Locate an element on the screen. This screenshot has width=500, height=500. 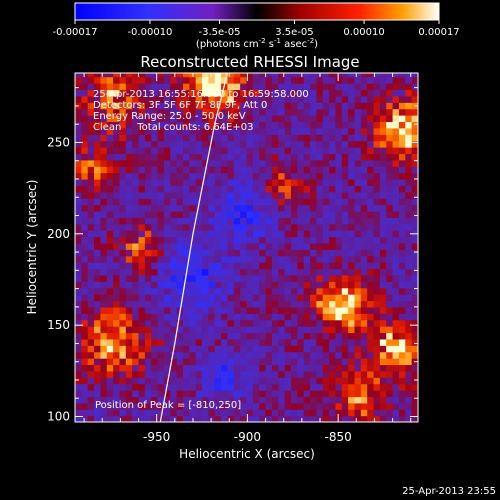
units-exp3: -2 is located at coordinates (310, 41).